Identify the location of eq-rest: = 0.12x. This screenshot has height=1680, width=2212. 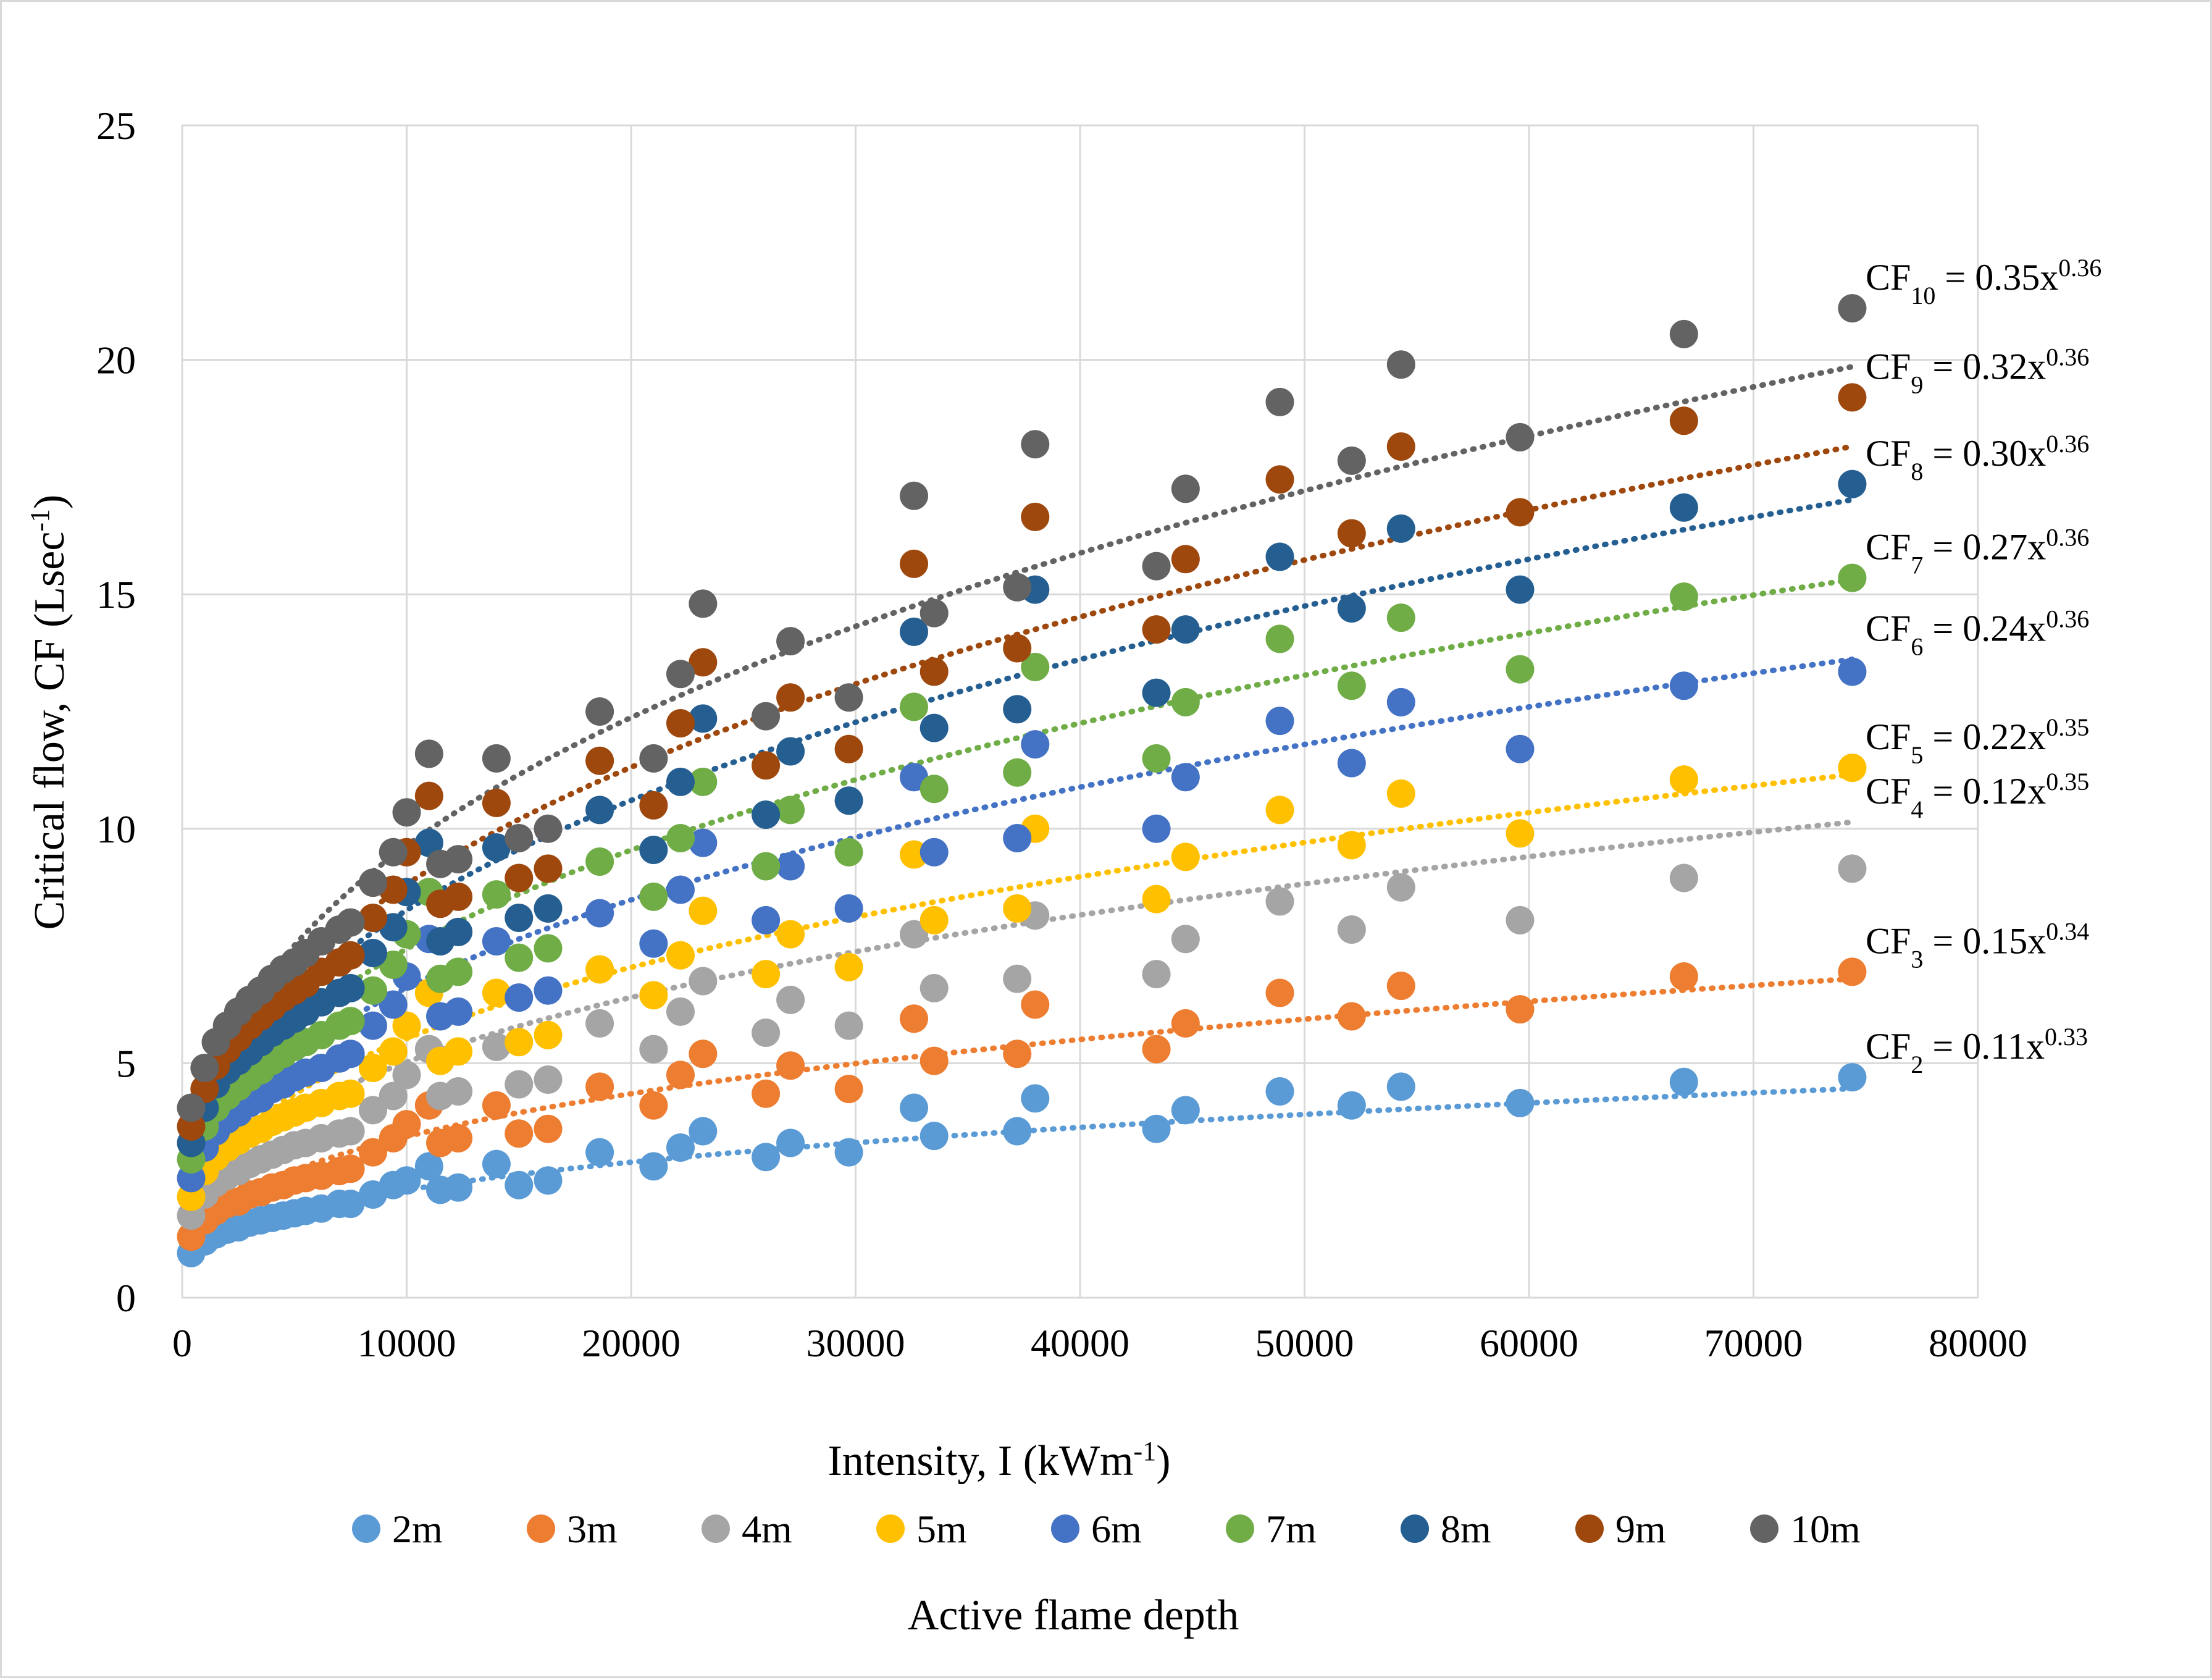
(1985, 792).